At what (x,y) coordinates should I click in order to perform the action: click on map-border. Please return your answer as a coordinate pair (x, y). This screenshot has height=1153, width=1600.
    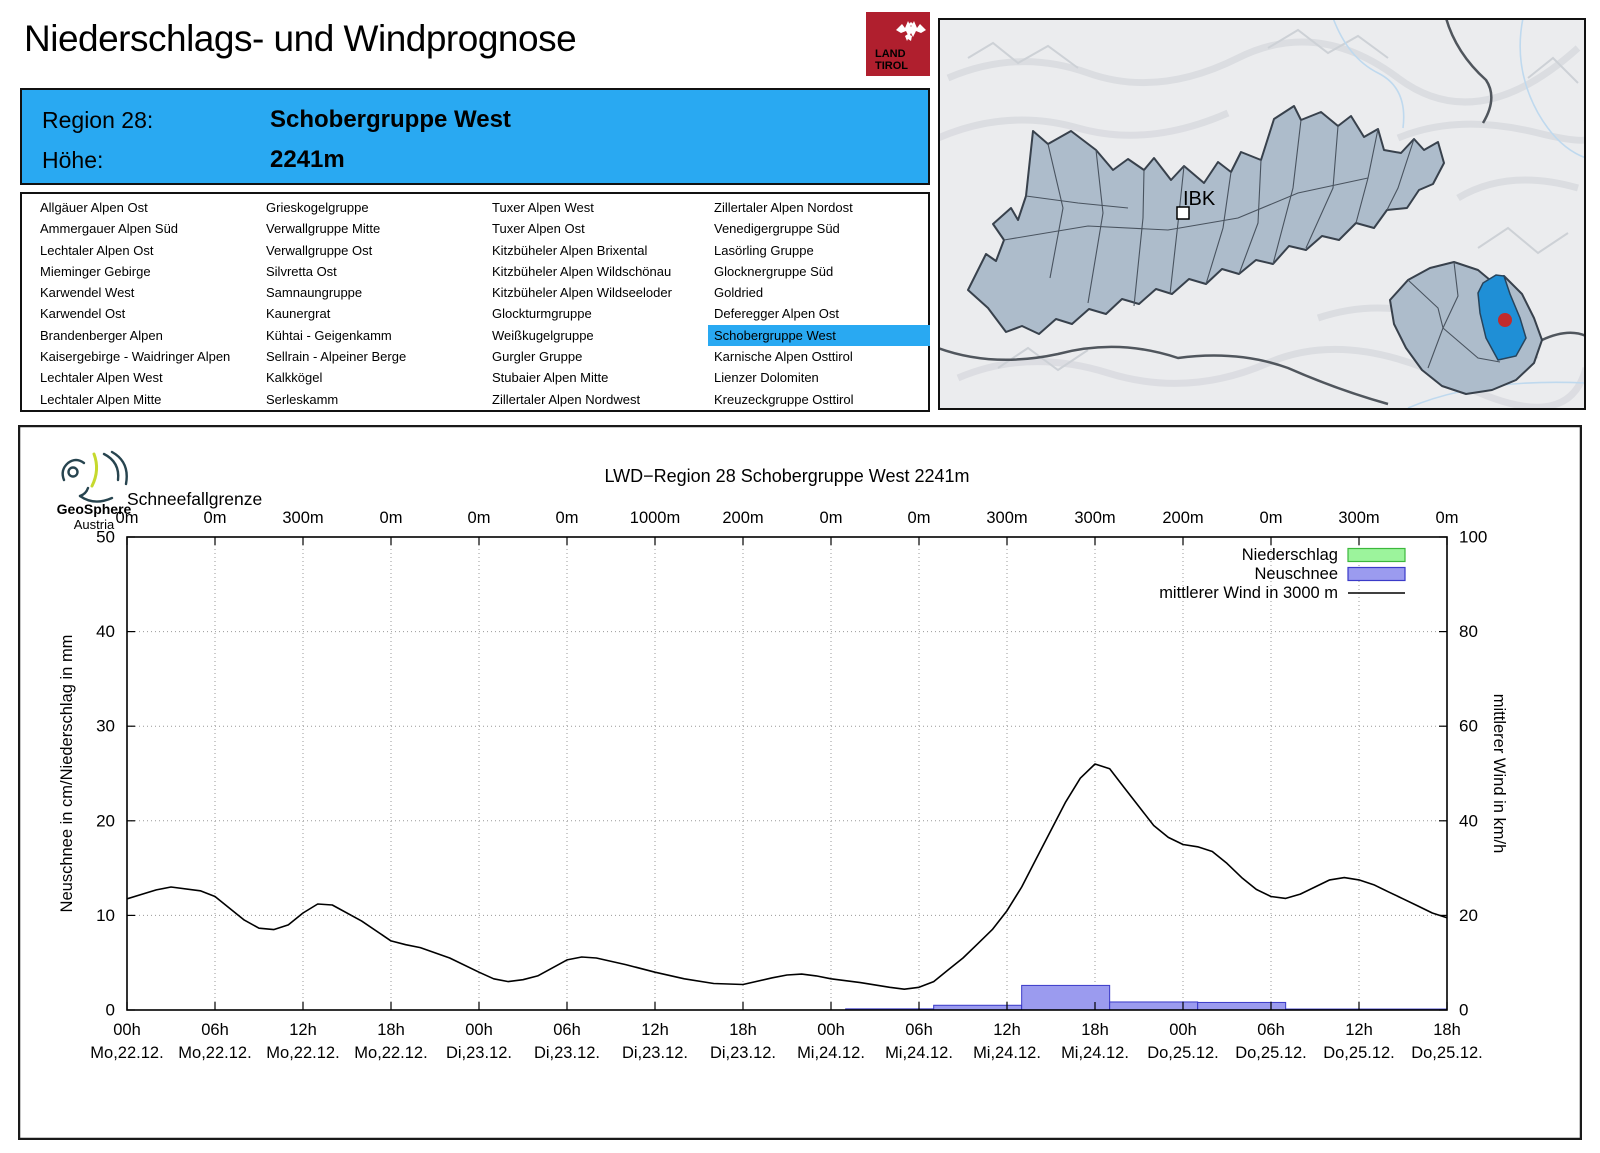
    Looking at the image, I should click on (1262, 214).